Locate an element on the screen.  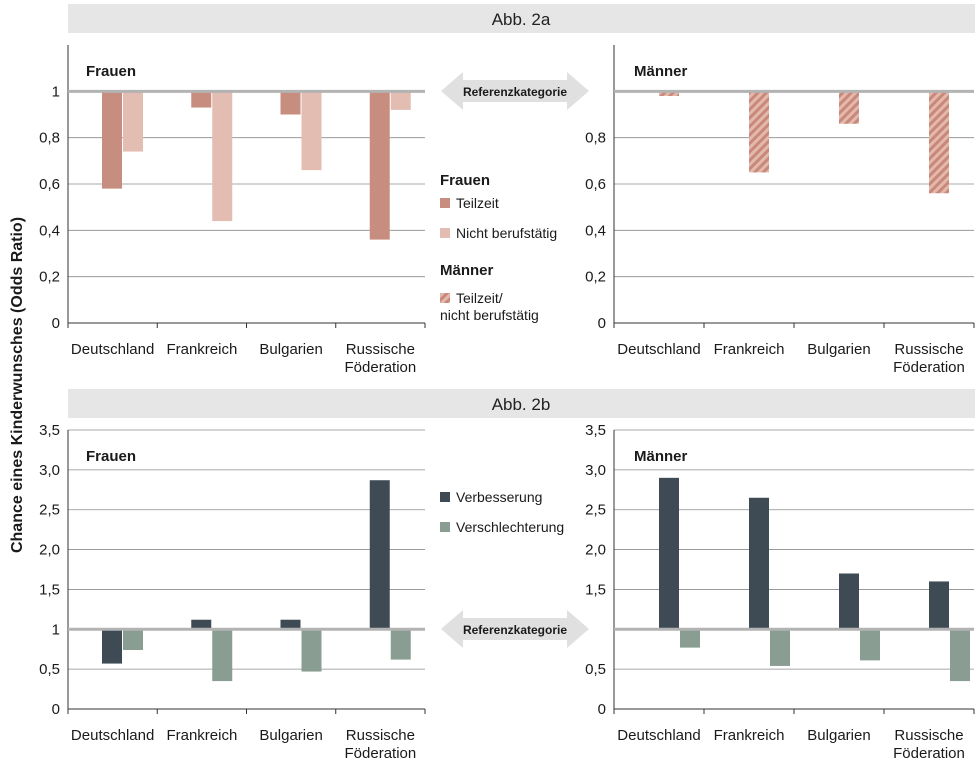
banner-2a is located at coordinates (521, 18).